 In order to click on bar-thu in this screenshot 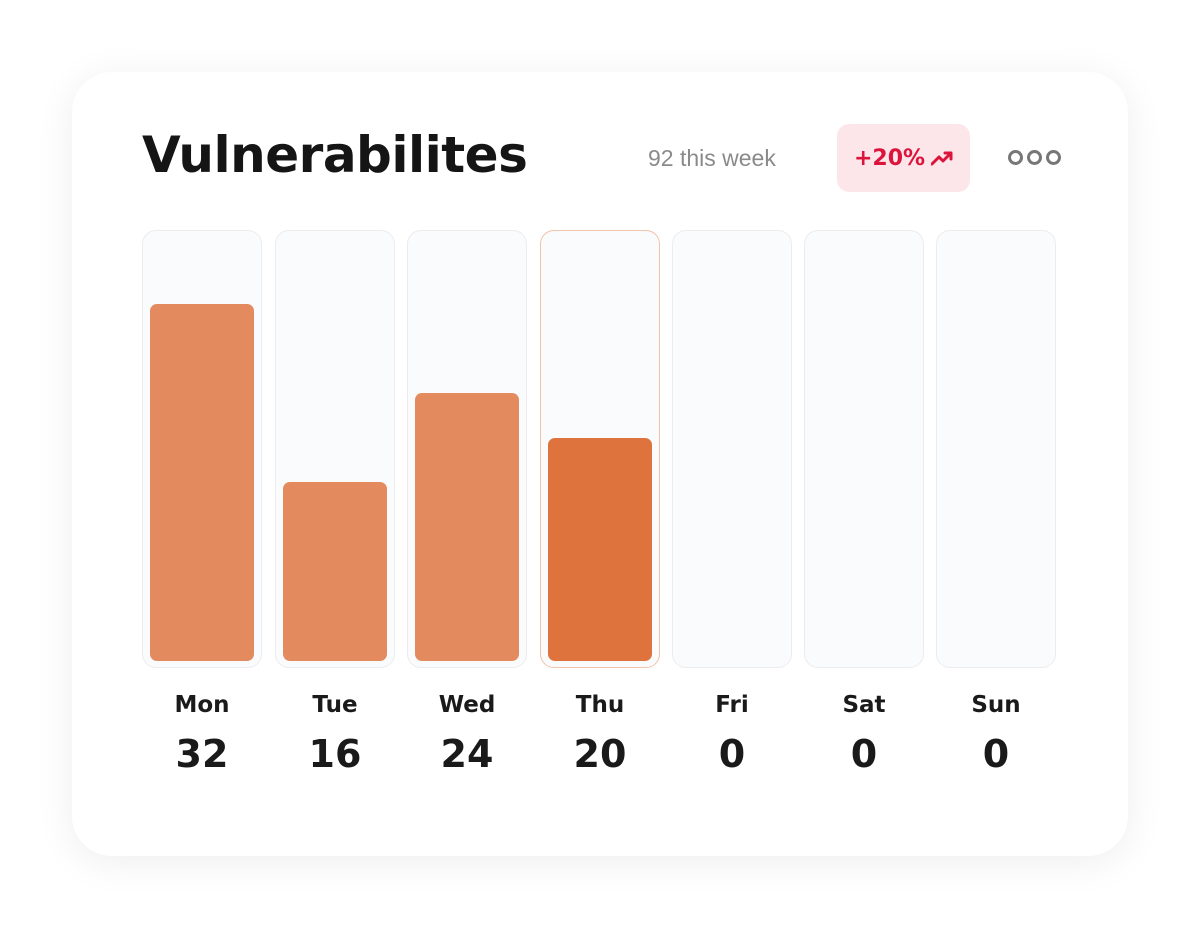, I will do `click(600, 549)`.